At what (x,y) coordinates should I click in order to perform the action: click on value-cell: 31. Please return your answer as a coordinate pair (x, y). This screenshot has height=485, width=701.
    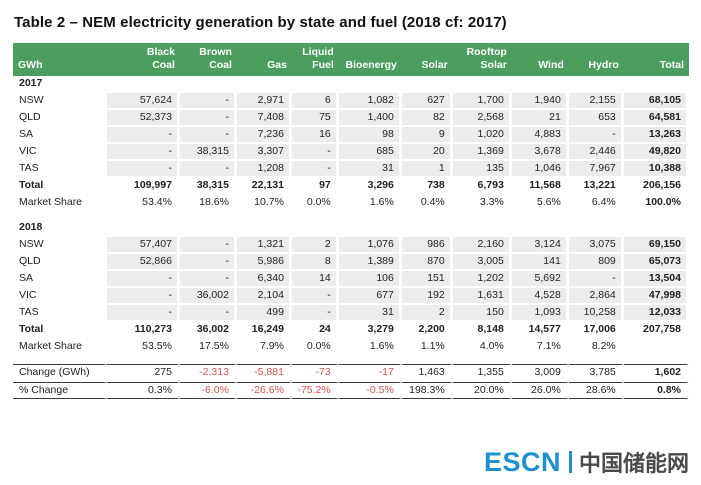
    Looking at the image, I should click on (370, 169).